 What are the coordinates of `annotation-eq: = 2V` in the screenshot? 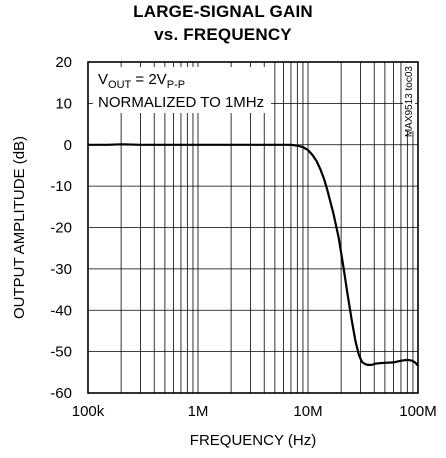 It's located at (148, 79).